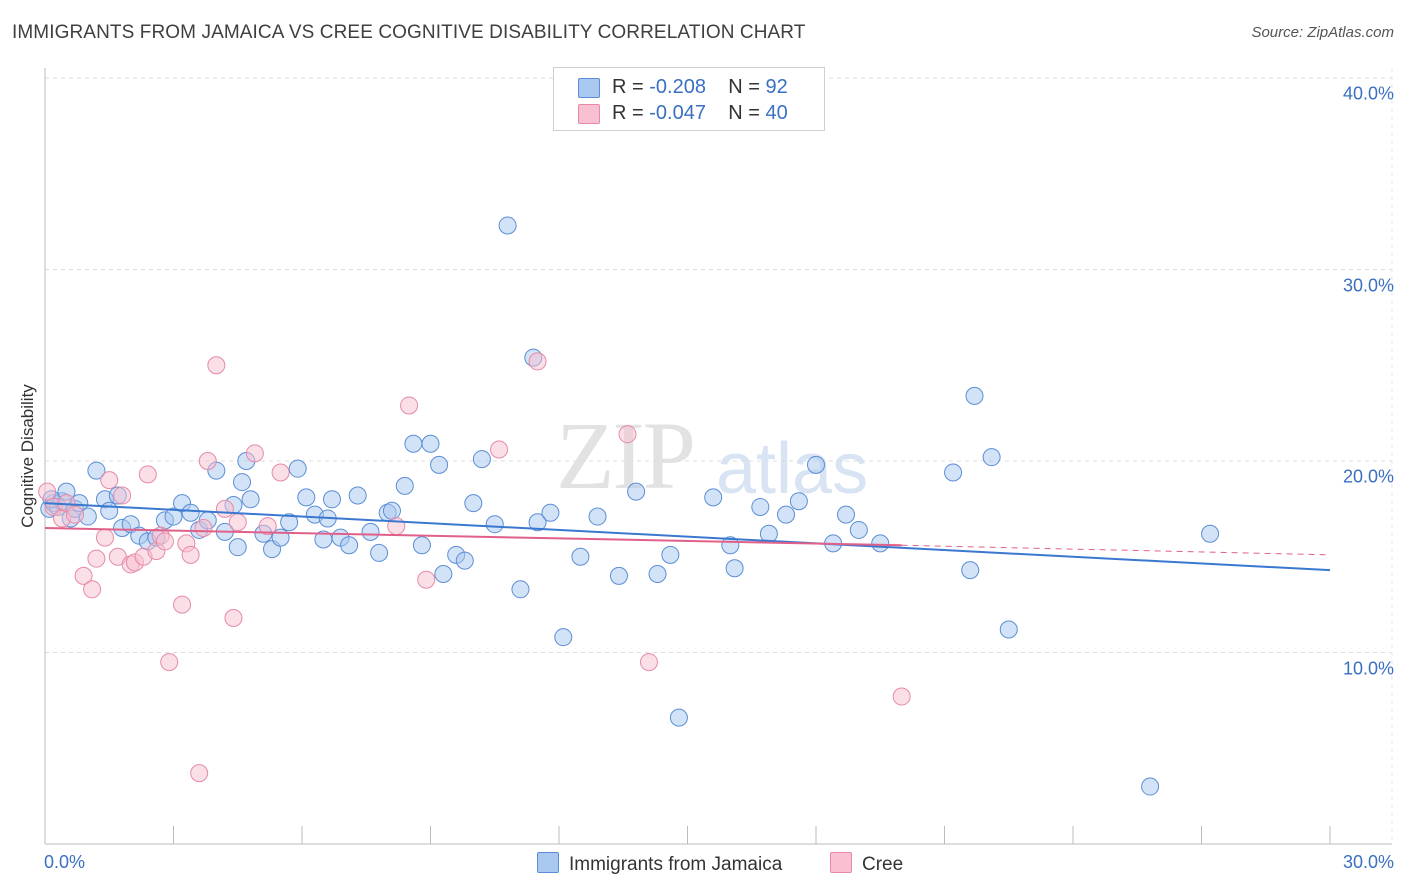  What do you see at coordinates (676, 864) in the screenshot?
I see `series-label-jamaica: Immigrants from Jamaica` at bounding box center [676, 864].